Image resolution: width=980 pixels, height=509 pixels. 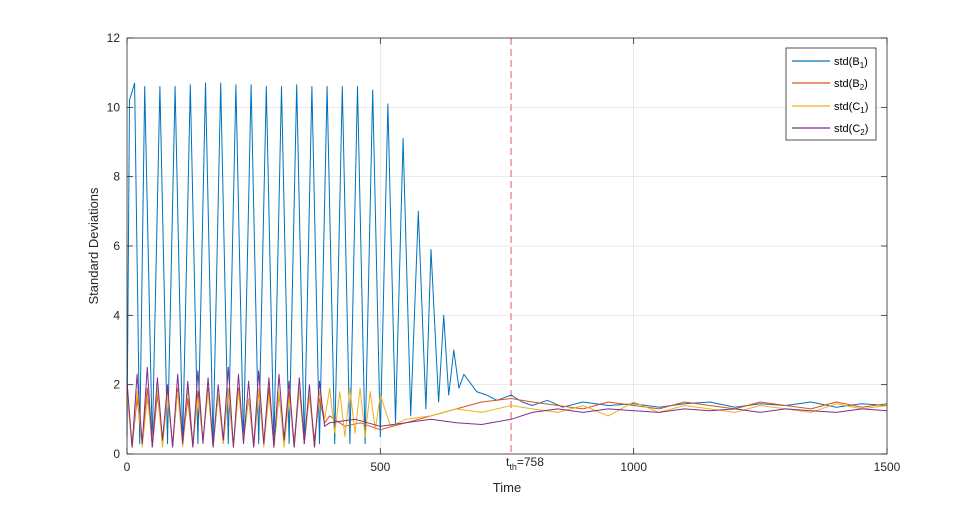 I want to click on legend-entry-c1: std(C1), so click(x=851, y=108).